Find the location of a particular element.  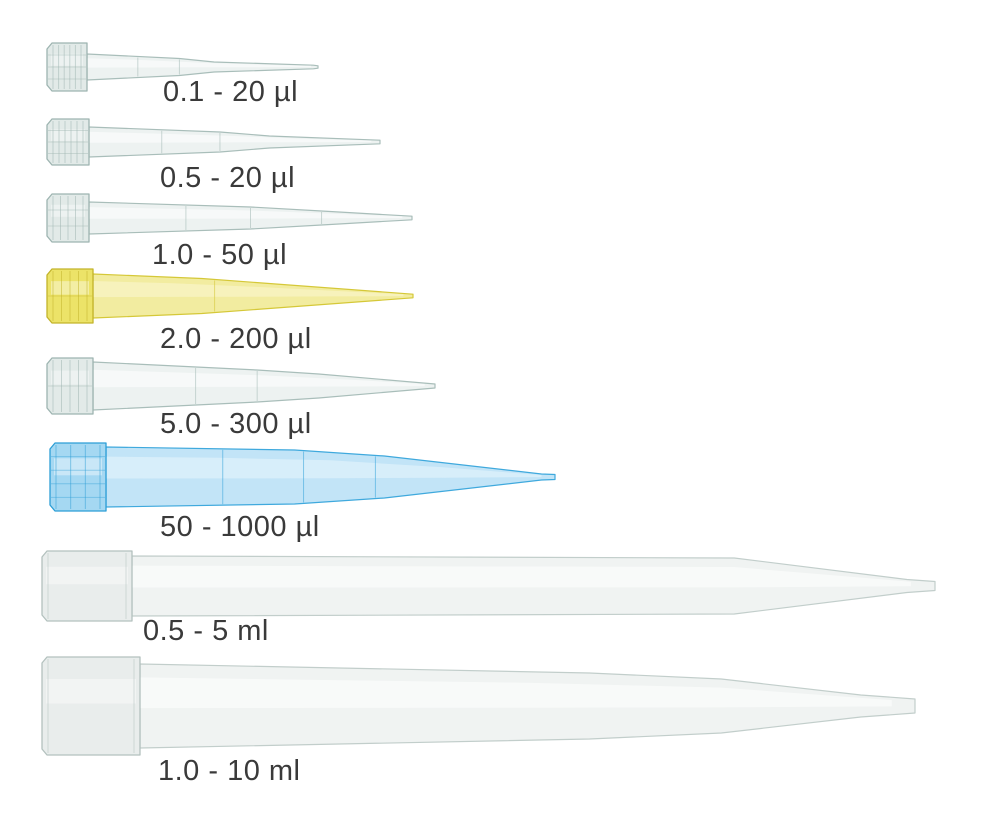

tip-volume-label: 50 - 1000 µl is located at coordinates (240, 527).